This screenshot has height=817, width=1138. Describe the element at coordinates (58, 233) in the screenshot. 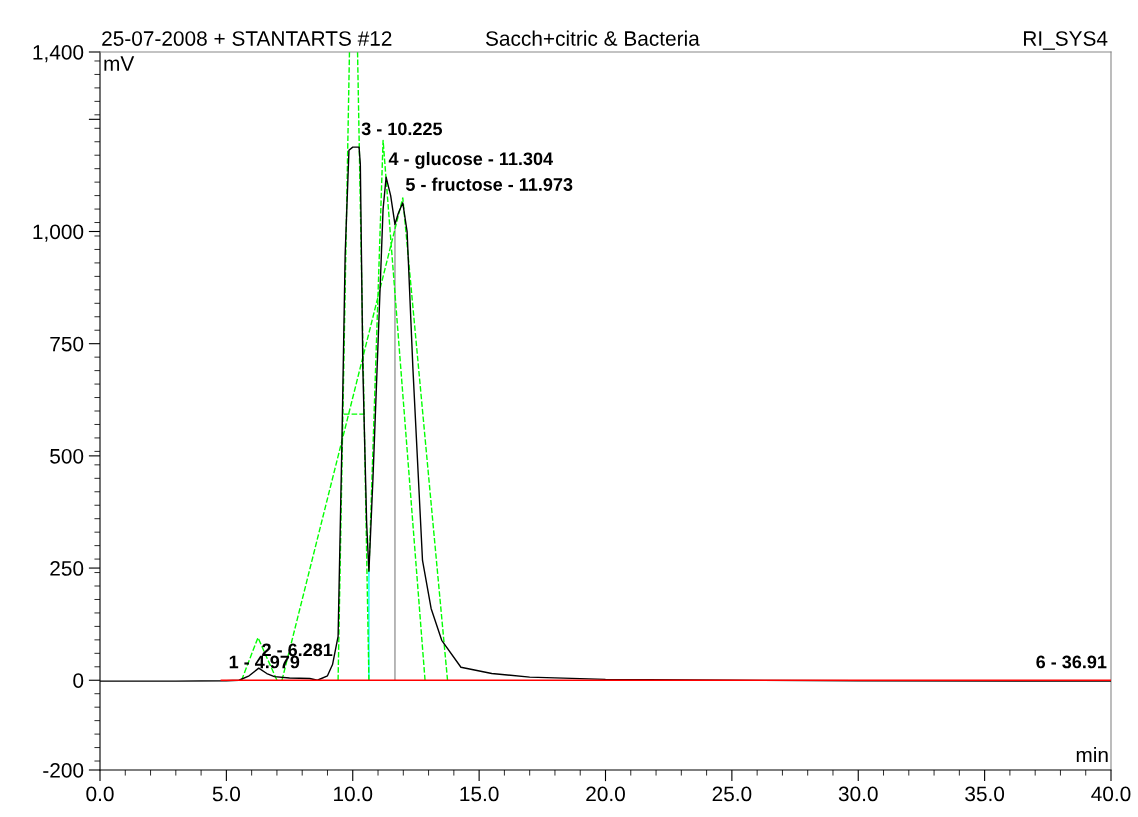

I see `y-tick-label: 1,000` at that location.